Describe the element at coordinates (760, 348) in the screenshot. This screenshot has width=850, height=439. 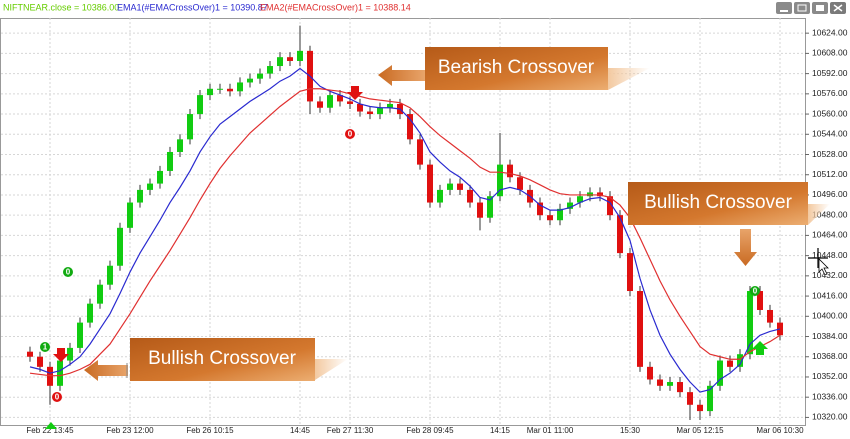
I see `buy-arrow` at that location.